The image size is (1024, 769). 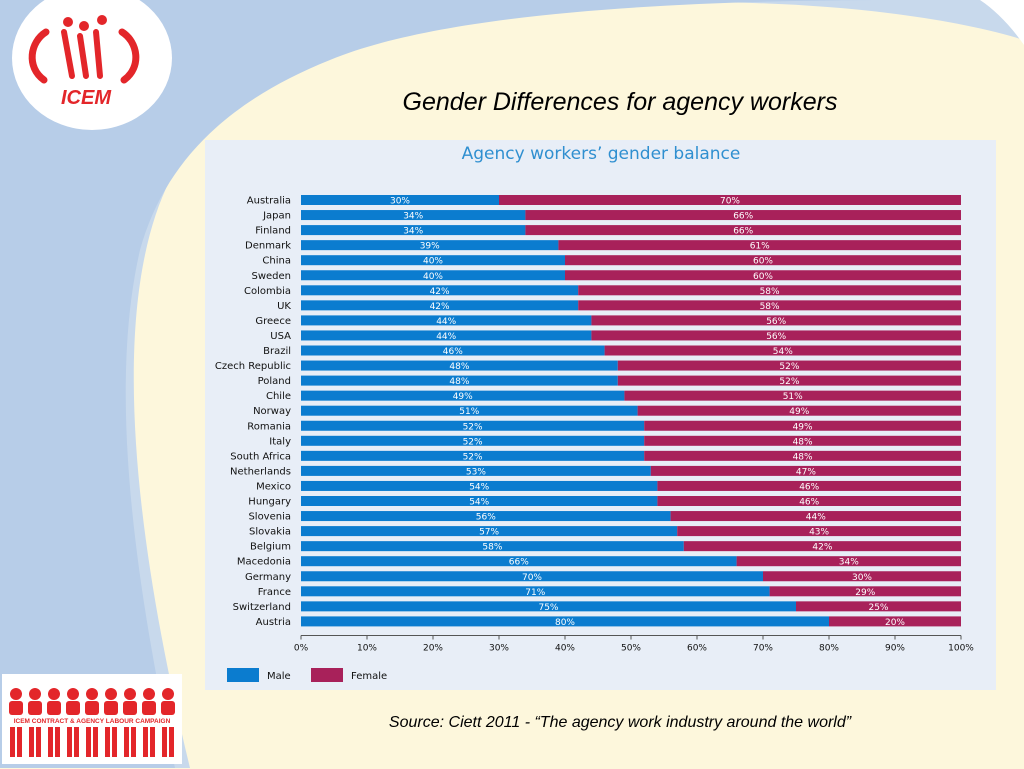 I want to click on icem-logo: ICEM, so click(x=86, y=62).